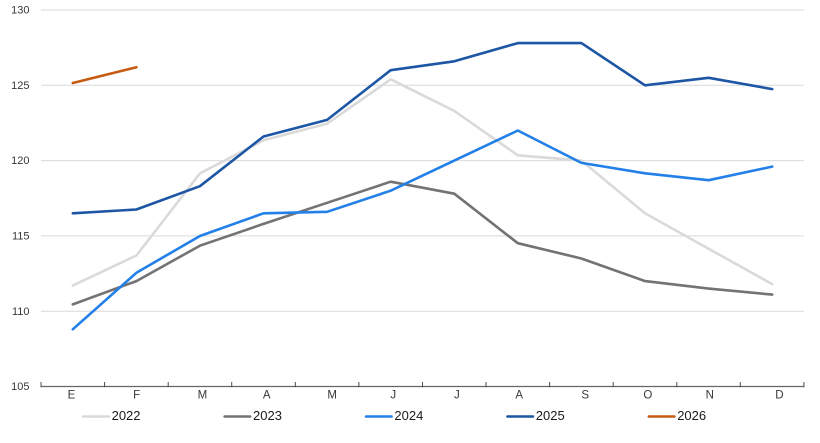 The image size is (820, 443). Describe the element at coordinates (267, 415) in the screenshot. I see `svg-text: 2023` at that location.